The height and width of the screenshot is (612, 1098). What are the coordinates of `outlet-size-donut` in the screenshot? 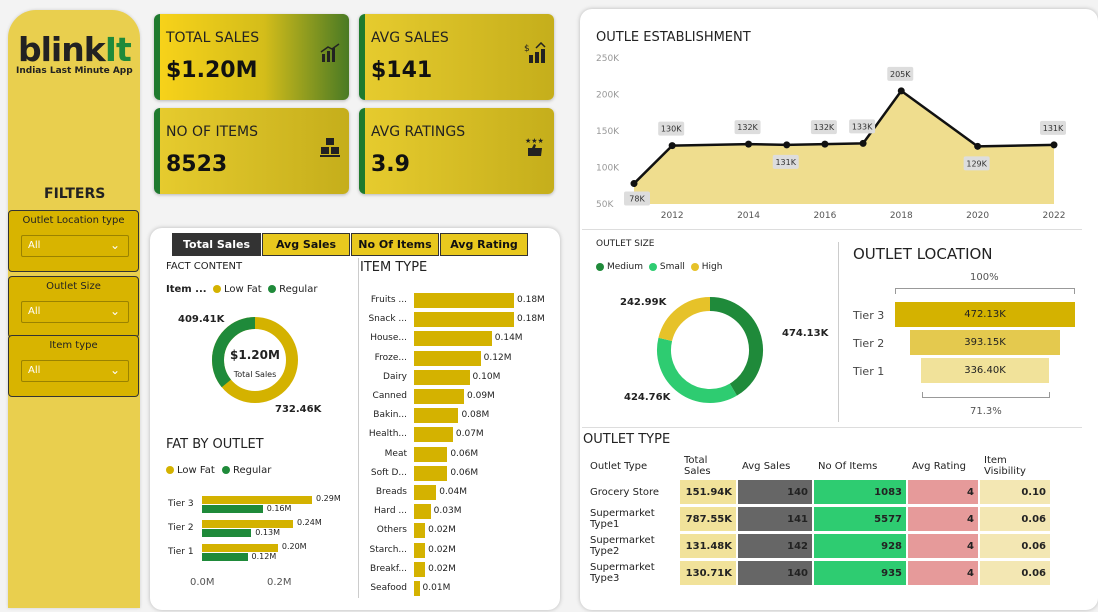 It's located at (710, 350).